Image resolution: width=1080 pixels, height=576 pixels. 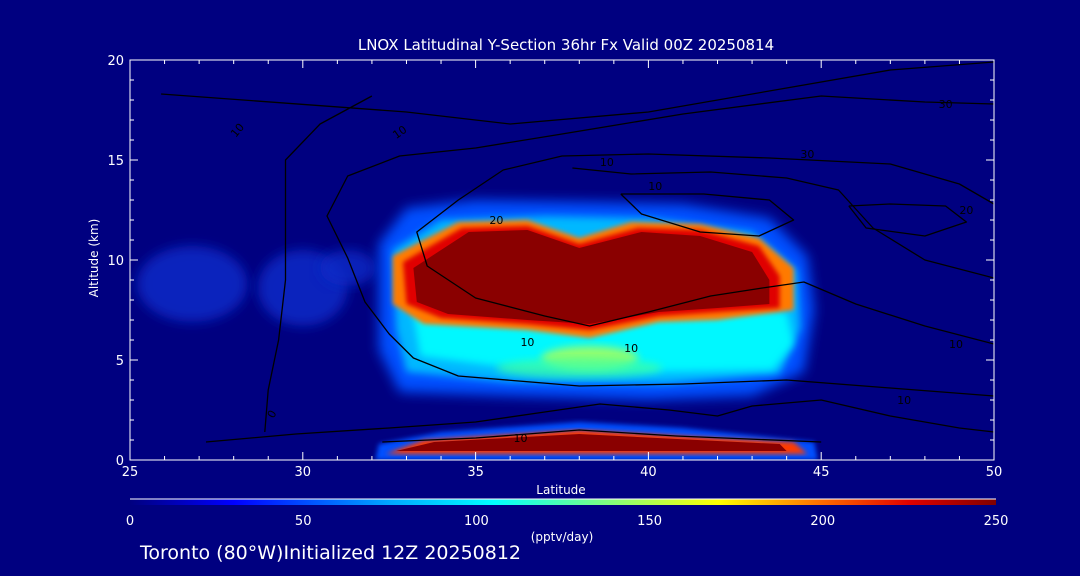 I want to click on y-tick-label: 15, so click(x=115, y=161).